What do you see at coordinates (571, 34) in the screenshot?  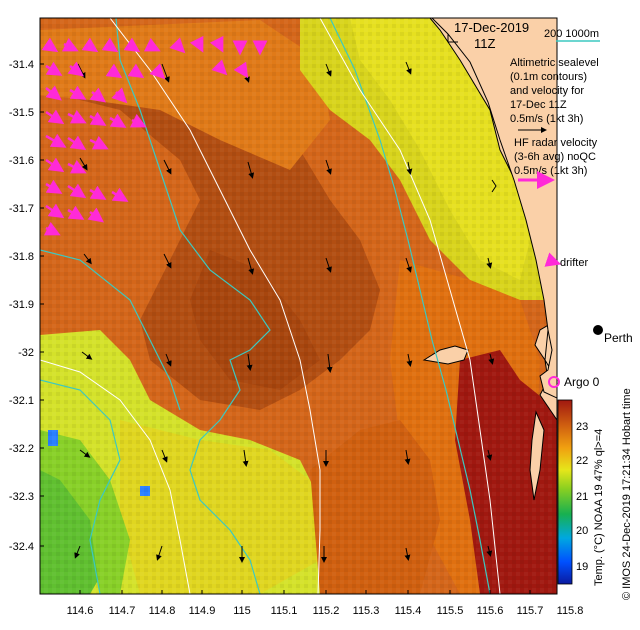 I see `bathy-legend-label: 200 1000m` at bounding box center [571, 34].